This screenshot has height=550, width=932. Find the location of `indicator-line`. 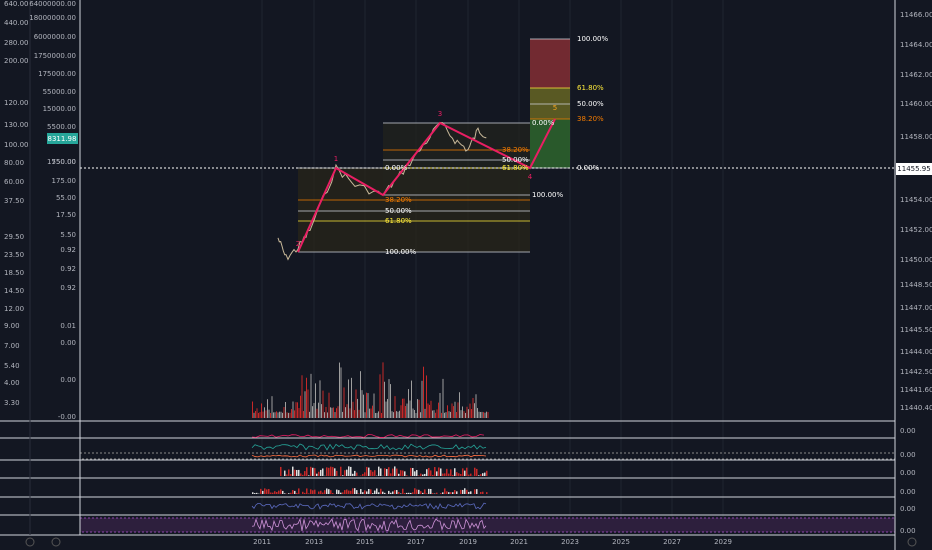

indicator-line is located at coordinates (369, 456).